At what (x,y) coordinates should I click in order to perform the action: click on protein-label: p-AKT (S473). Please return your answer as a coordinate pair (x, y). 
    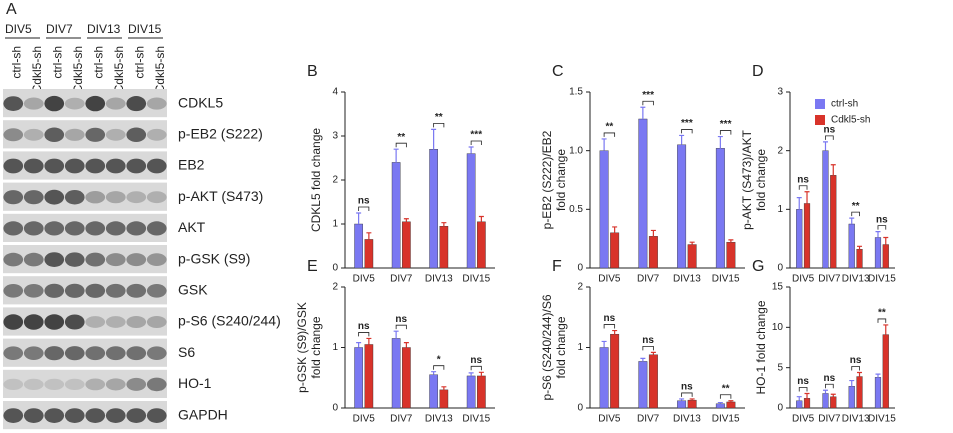
    Looking at the image, I should click on (220, 196).